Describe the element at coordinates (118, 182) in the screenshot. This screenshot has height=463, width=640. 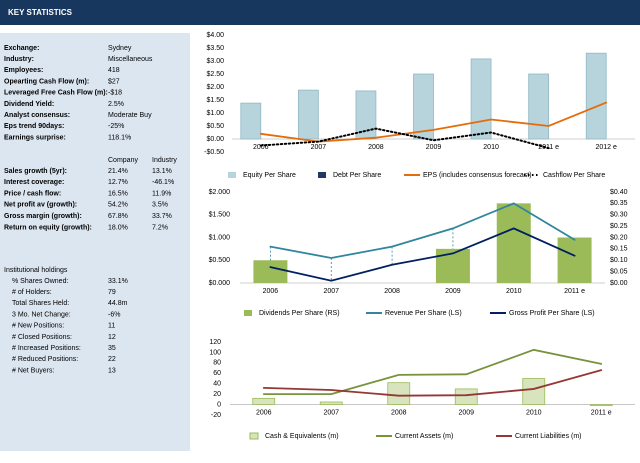
I see `company-value: 12.7%` at that location.